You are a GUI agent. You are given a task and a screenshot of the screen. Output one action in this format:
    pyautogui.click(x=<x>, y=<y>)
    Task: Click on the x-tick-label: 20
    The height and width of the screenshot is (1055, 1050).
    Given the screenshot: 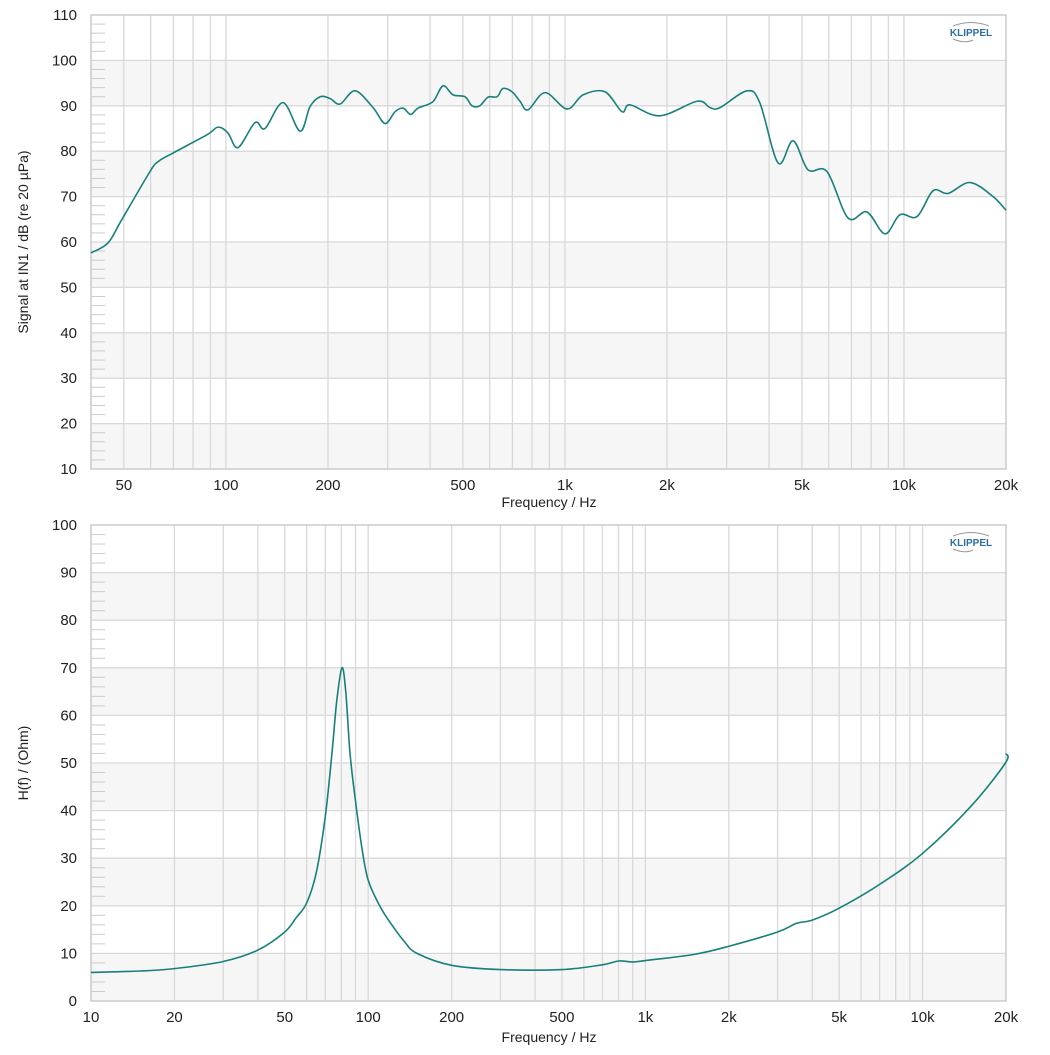 What is the action you would take?
    pyautogui.click(x=174, y=1017)
    